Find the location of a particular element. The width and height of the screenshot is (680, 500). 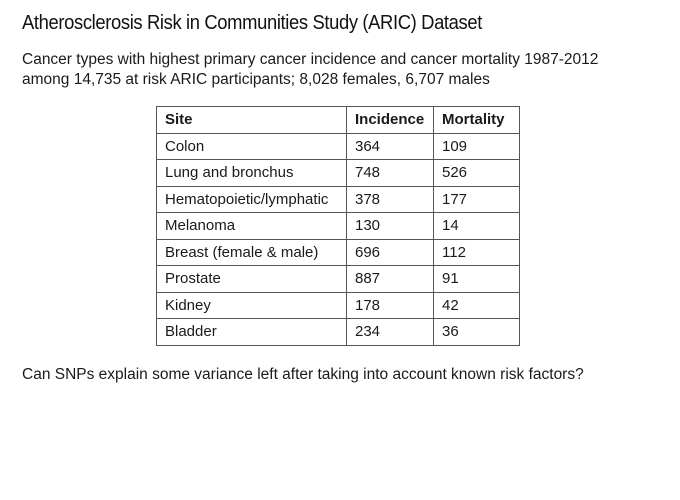

header-site: Site is located at coordinates (251, 120).